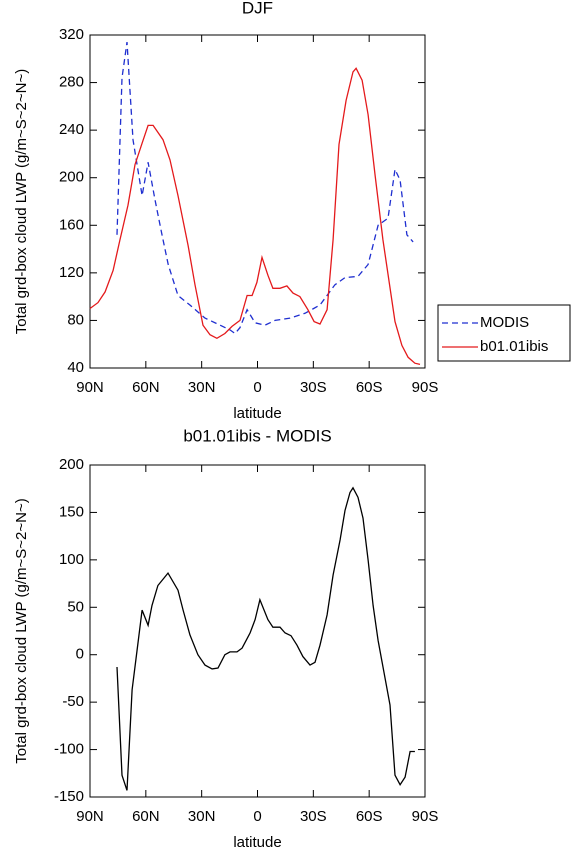 The image size is (571, 851). Describe the element at coordinates (514, 346) in the screenshot. I see `legend-label: b01.01ibis` at that location.